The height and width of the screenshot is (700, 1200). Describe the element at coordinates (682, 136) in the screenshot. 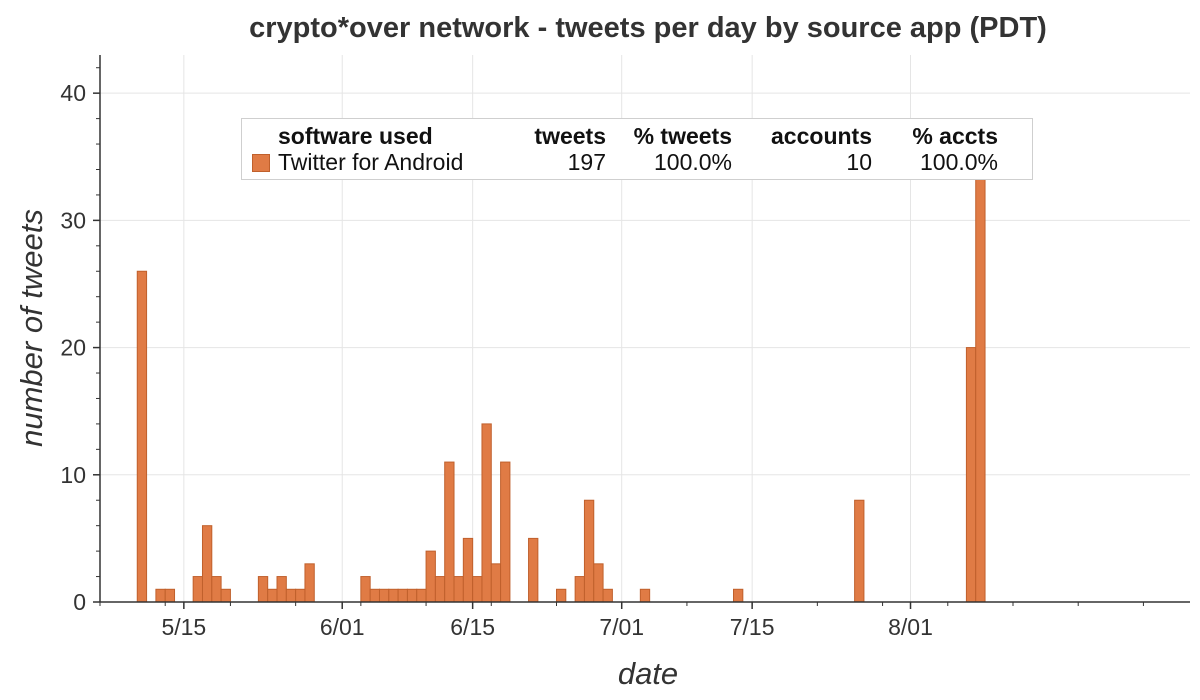

I see `legend-header-pct-tweets: % tweets` at that location.